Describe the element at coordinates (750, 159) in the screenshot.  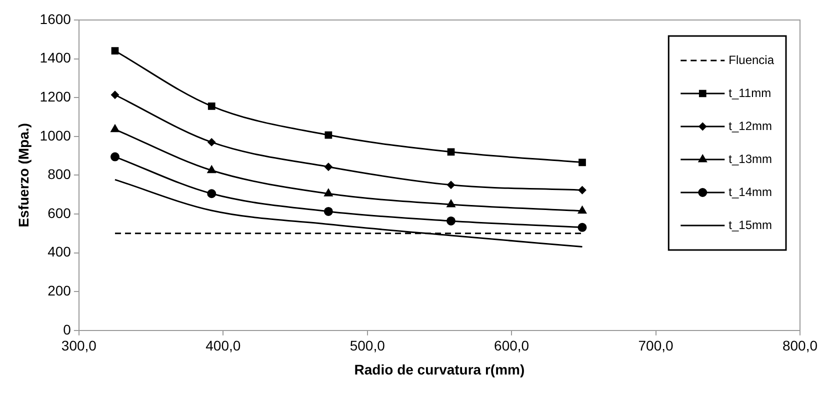
I see `legend-label: t_13mm` at that location.